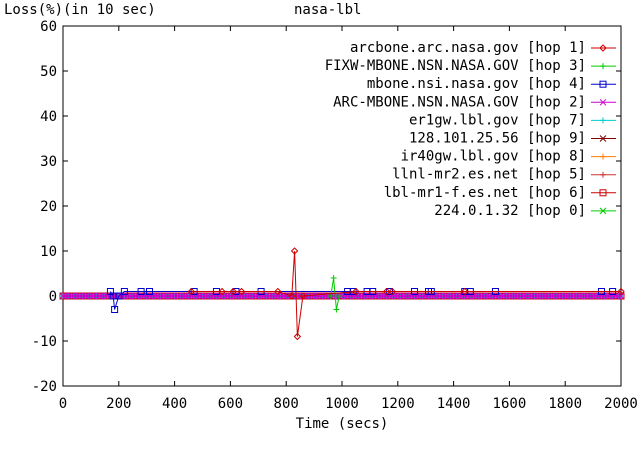 This screenshot has height=450, width=640. Describe the element at coordinates (44, 342) in the screenshot. I see `y-tick-label: -10` at that location.